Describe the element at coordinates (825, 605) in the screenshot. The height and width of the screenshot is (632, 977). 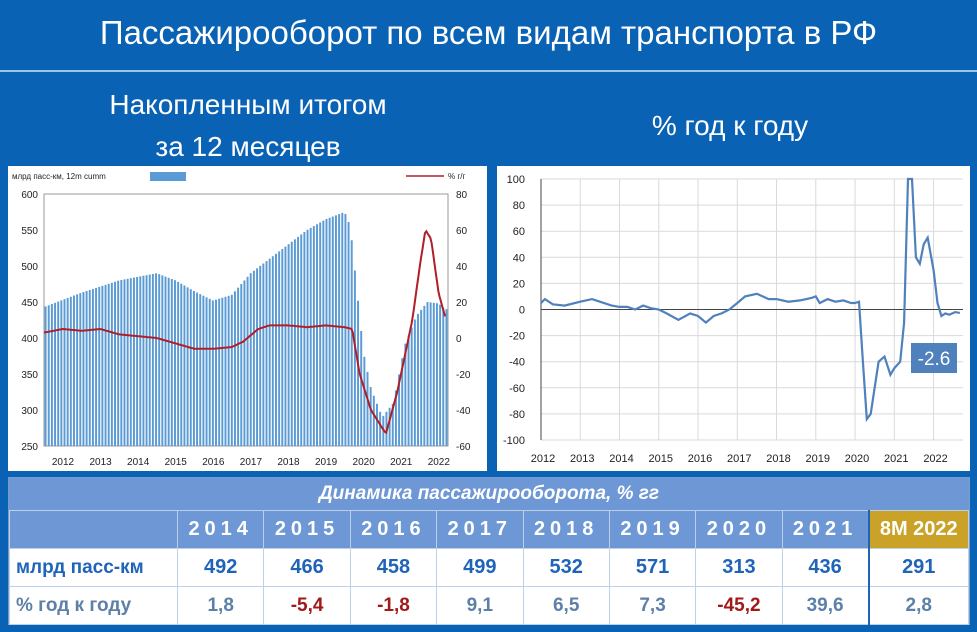
I see `cell: 39,6` at that location.